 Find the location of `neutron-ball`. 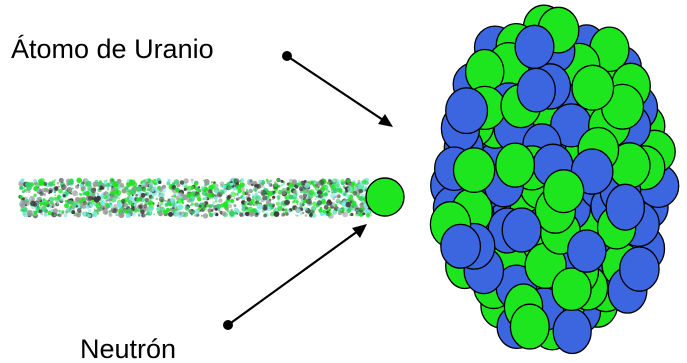

neutron-ball is located at coordinates (529, 326).